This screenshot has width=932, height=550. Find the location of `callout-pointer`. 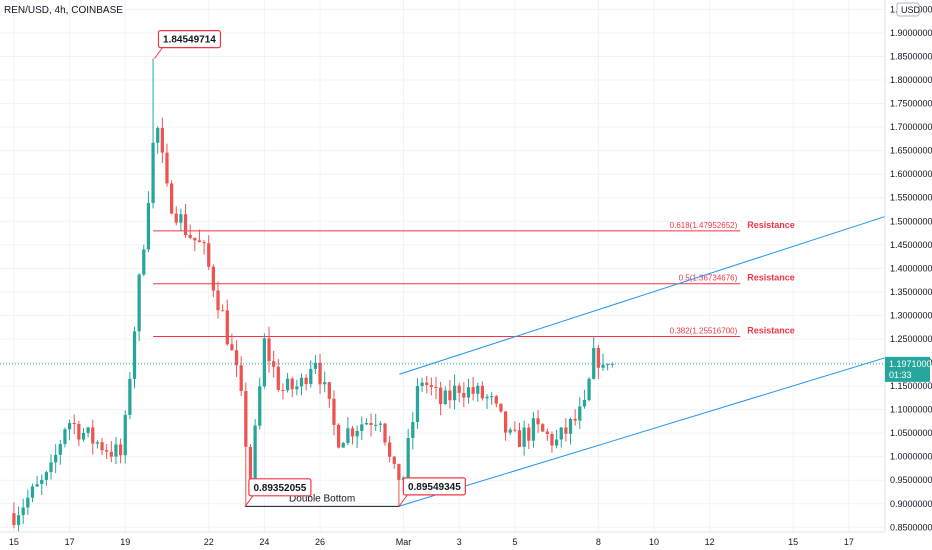

callout-pointer is located at coordinates (249, 501).